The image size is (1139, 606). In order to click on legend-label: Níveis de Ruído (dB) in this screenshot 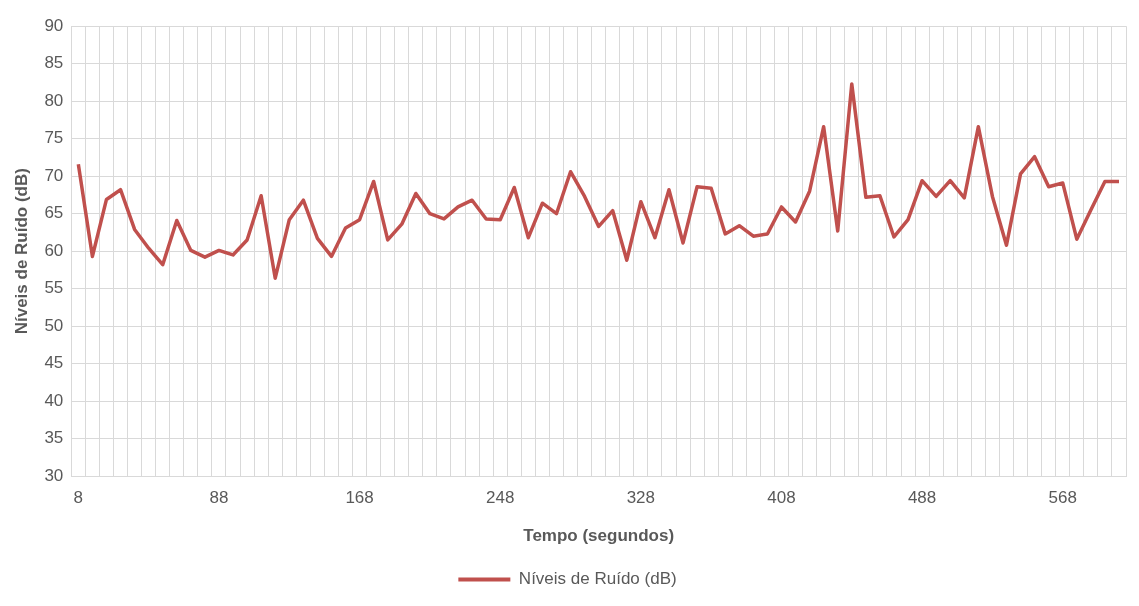, I will do `click(597, 579)`.